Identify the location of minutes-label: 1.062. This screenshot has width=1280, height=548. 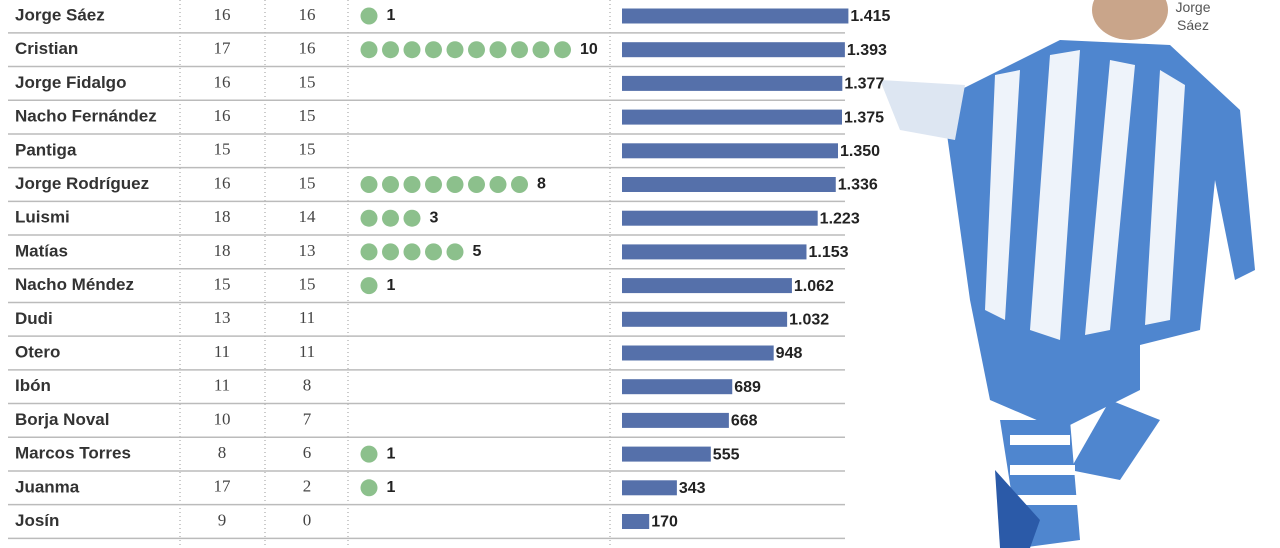
(814, 286).